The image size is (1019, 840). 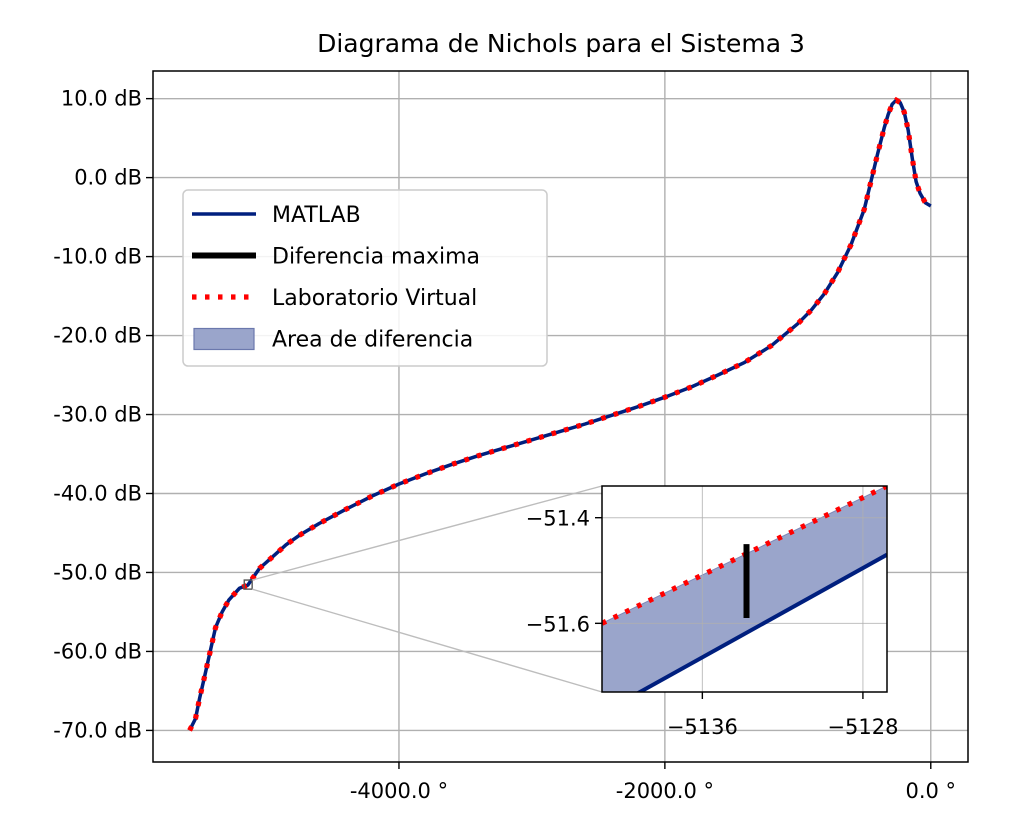 I want to click on inset-frame, so click(x=744, y=589).